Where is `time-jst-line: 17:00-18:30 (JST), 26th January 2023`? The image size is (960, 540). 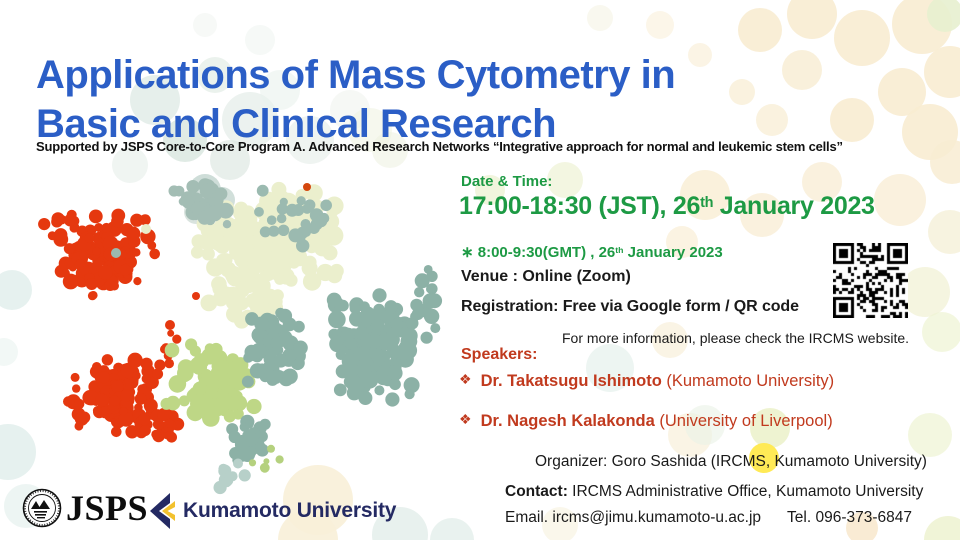 time-jst-line: 17:00-18:30 (JST), 26th January 2023 is located at coordinates (667, 206).